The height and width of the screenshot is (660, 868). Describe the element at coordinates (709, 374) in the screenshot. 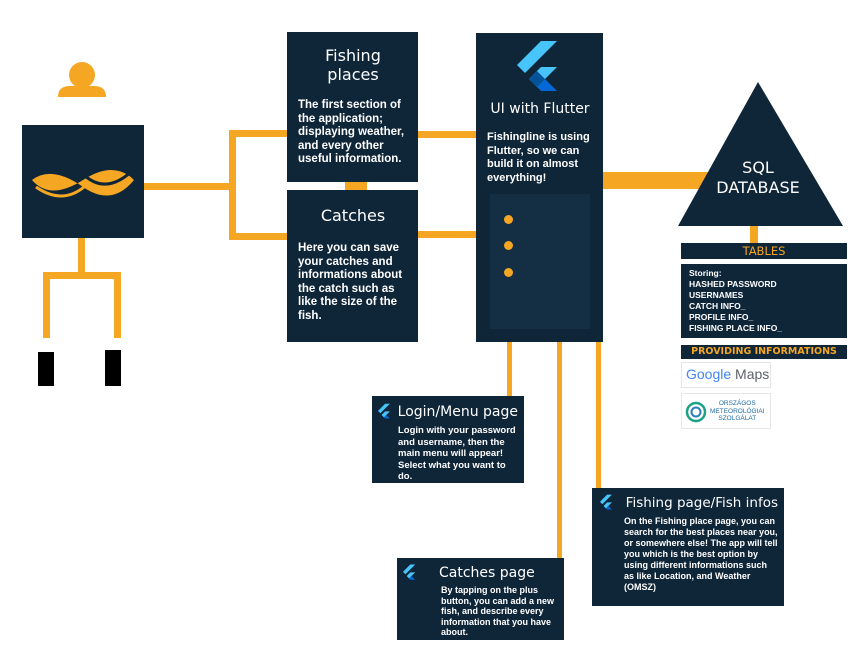

I see `google-word: Google` at that location.